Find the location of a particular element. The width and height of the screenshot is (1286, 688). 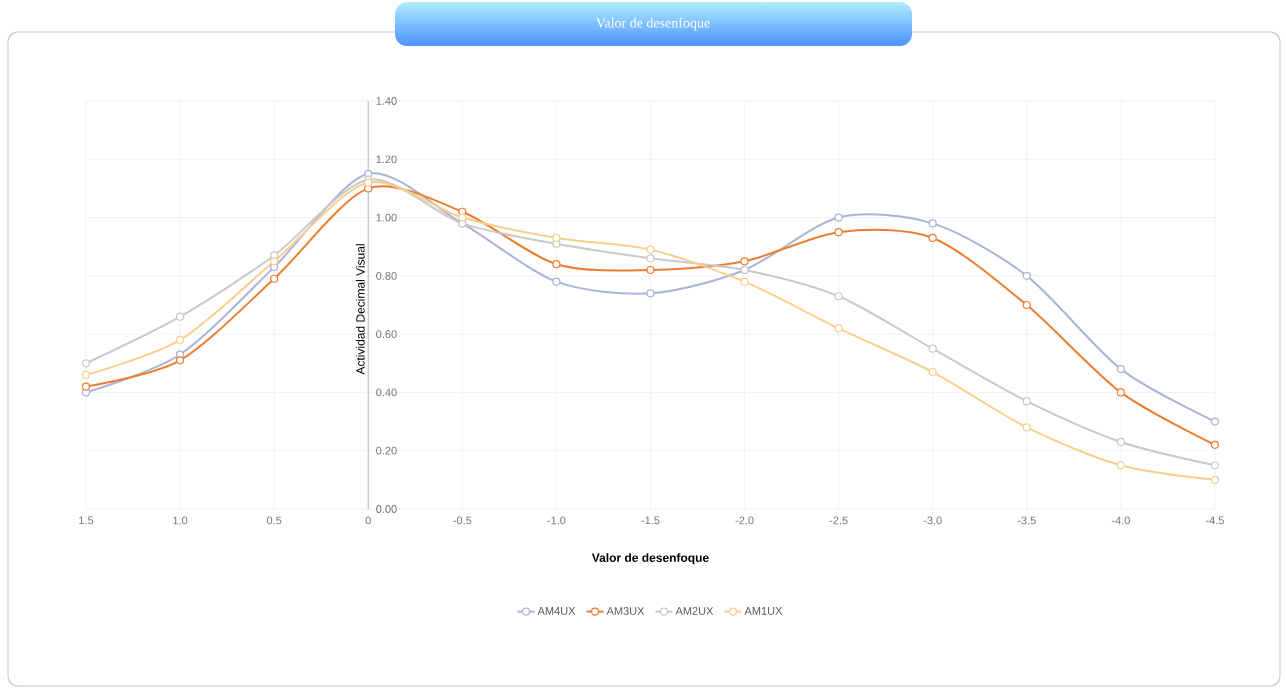

x-tick-label: -2.5 is located at coordinates (838, 520).